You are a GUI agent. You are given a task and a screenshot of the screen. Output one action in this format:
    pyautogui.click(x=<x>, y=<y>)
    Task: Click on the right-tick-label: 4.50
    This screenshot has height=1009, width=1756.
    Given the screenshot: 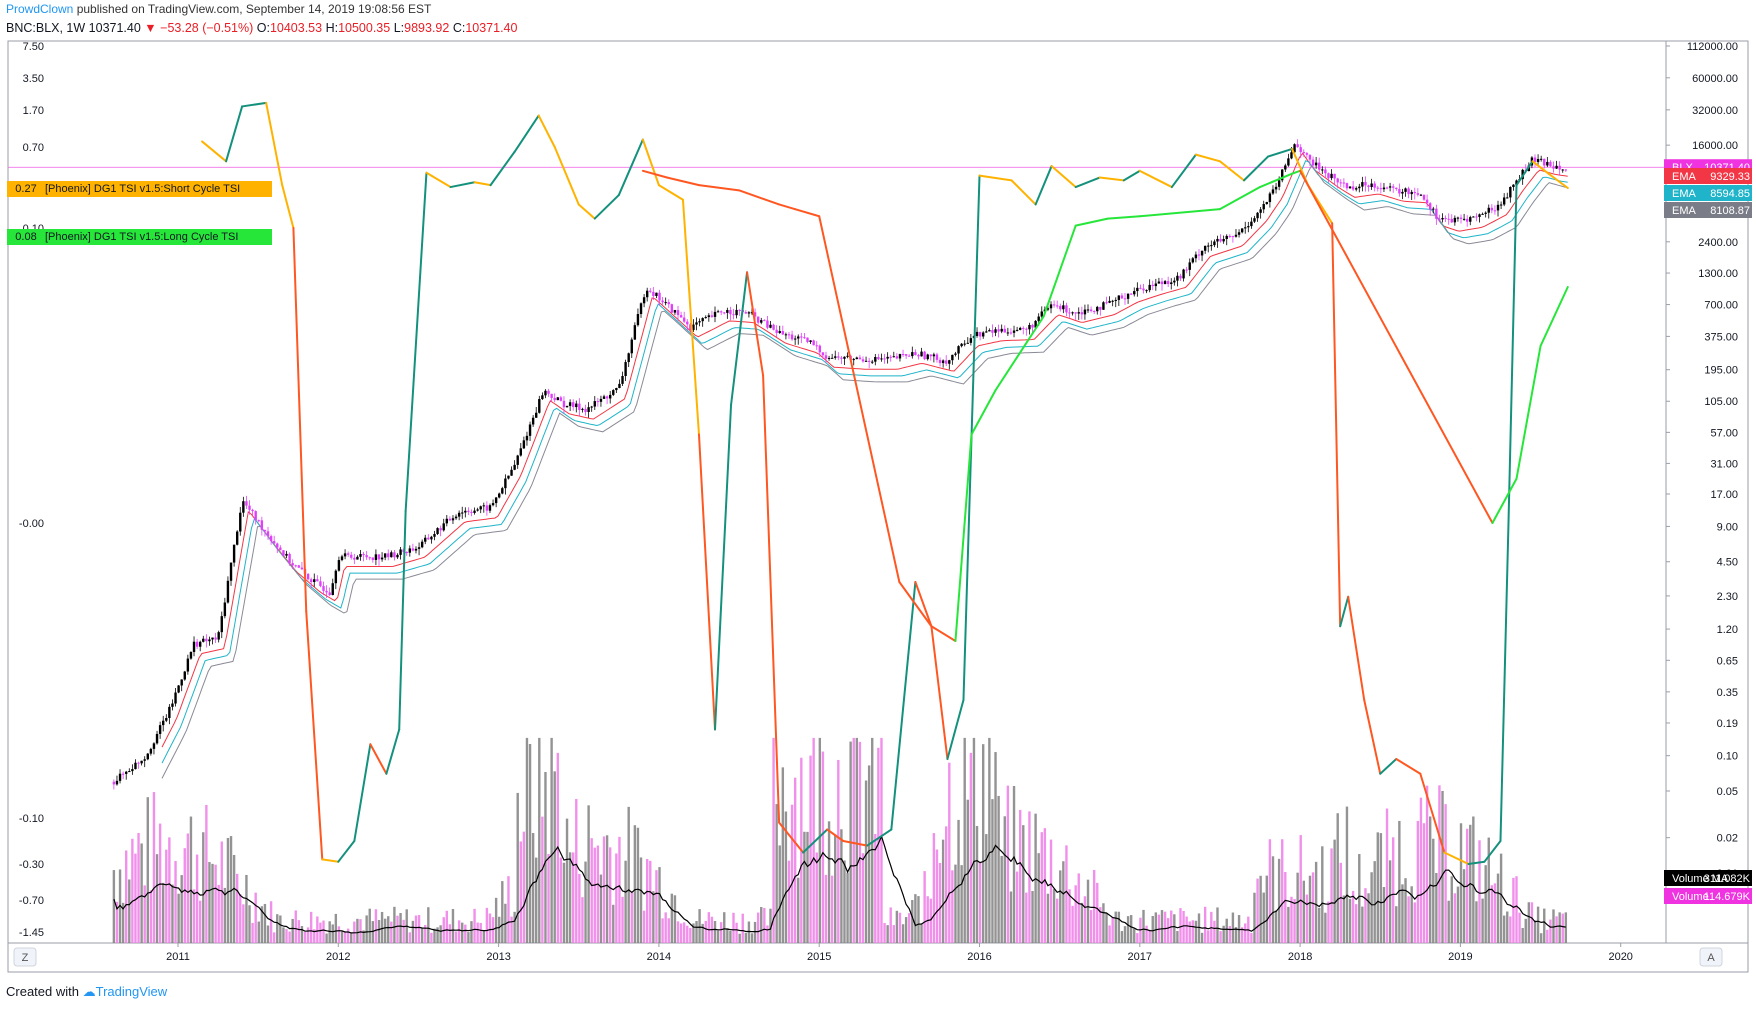 What is the action you would take?
    pyautogui.click(x=1727, y=563)
    